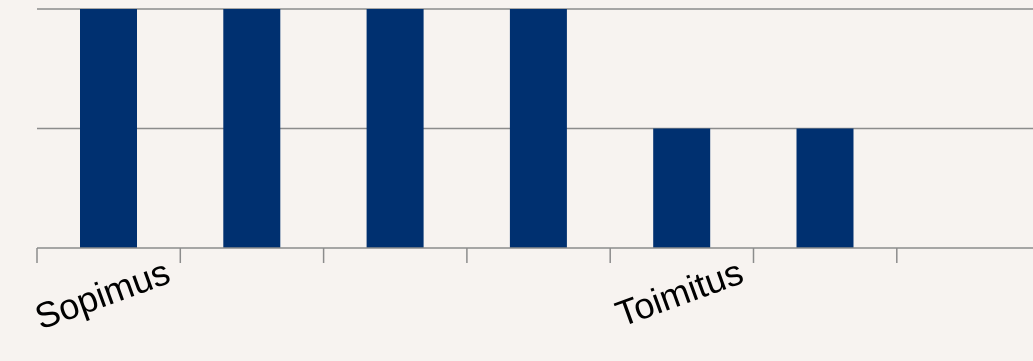 This screenshot has height=361, width=1033. What do you see at coordinates (534, 255) in the screenshot?
I see `x-axis` at bounding box center [534, 255].